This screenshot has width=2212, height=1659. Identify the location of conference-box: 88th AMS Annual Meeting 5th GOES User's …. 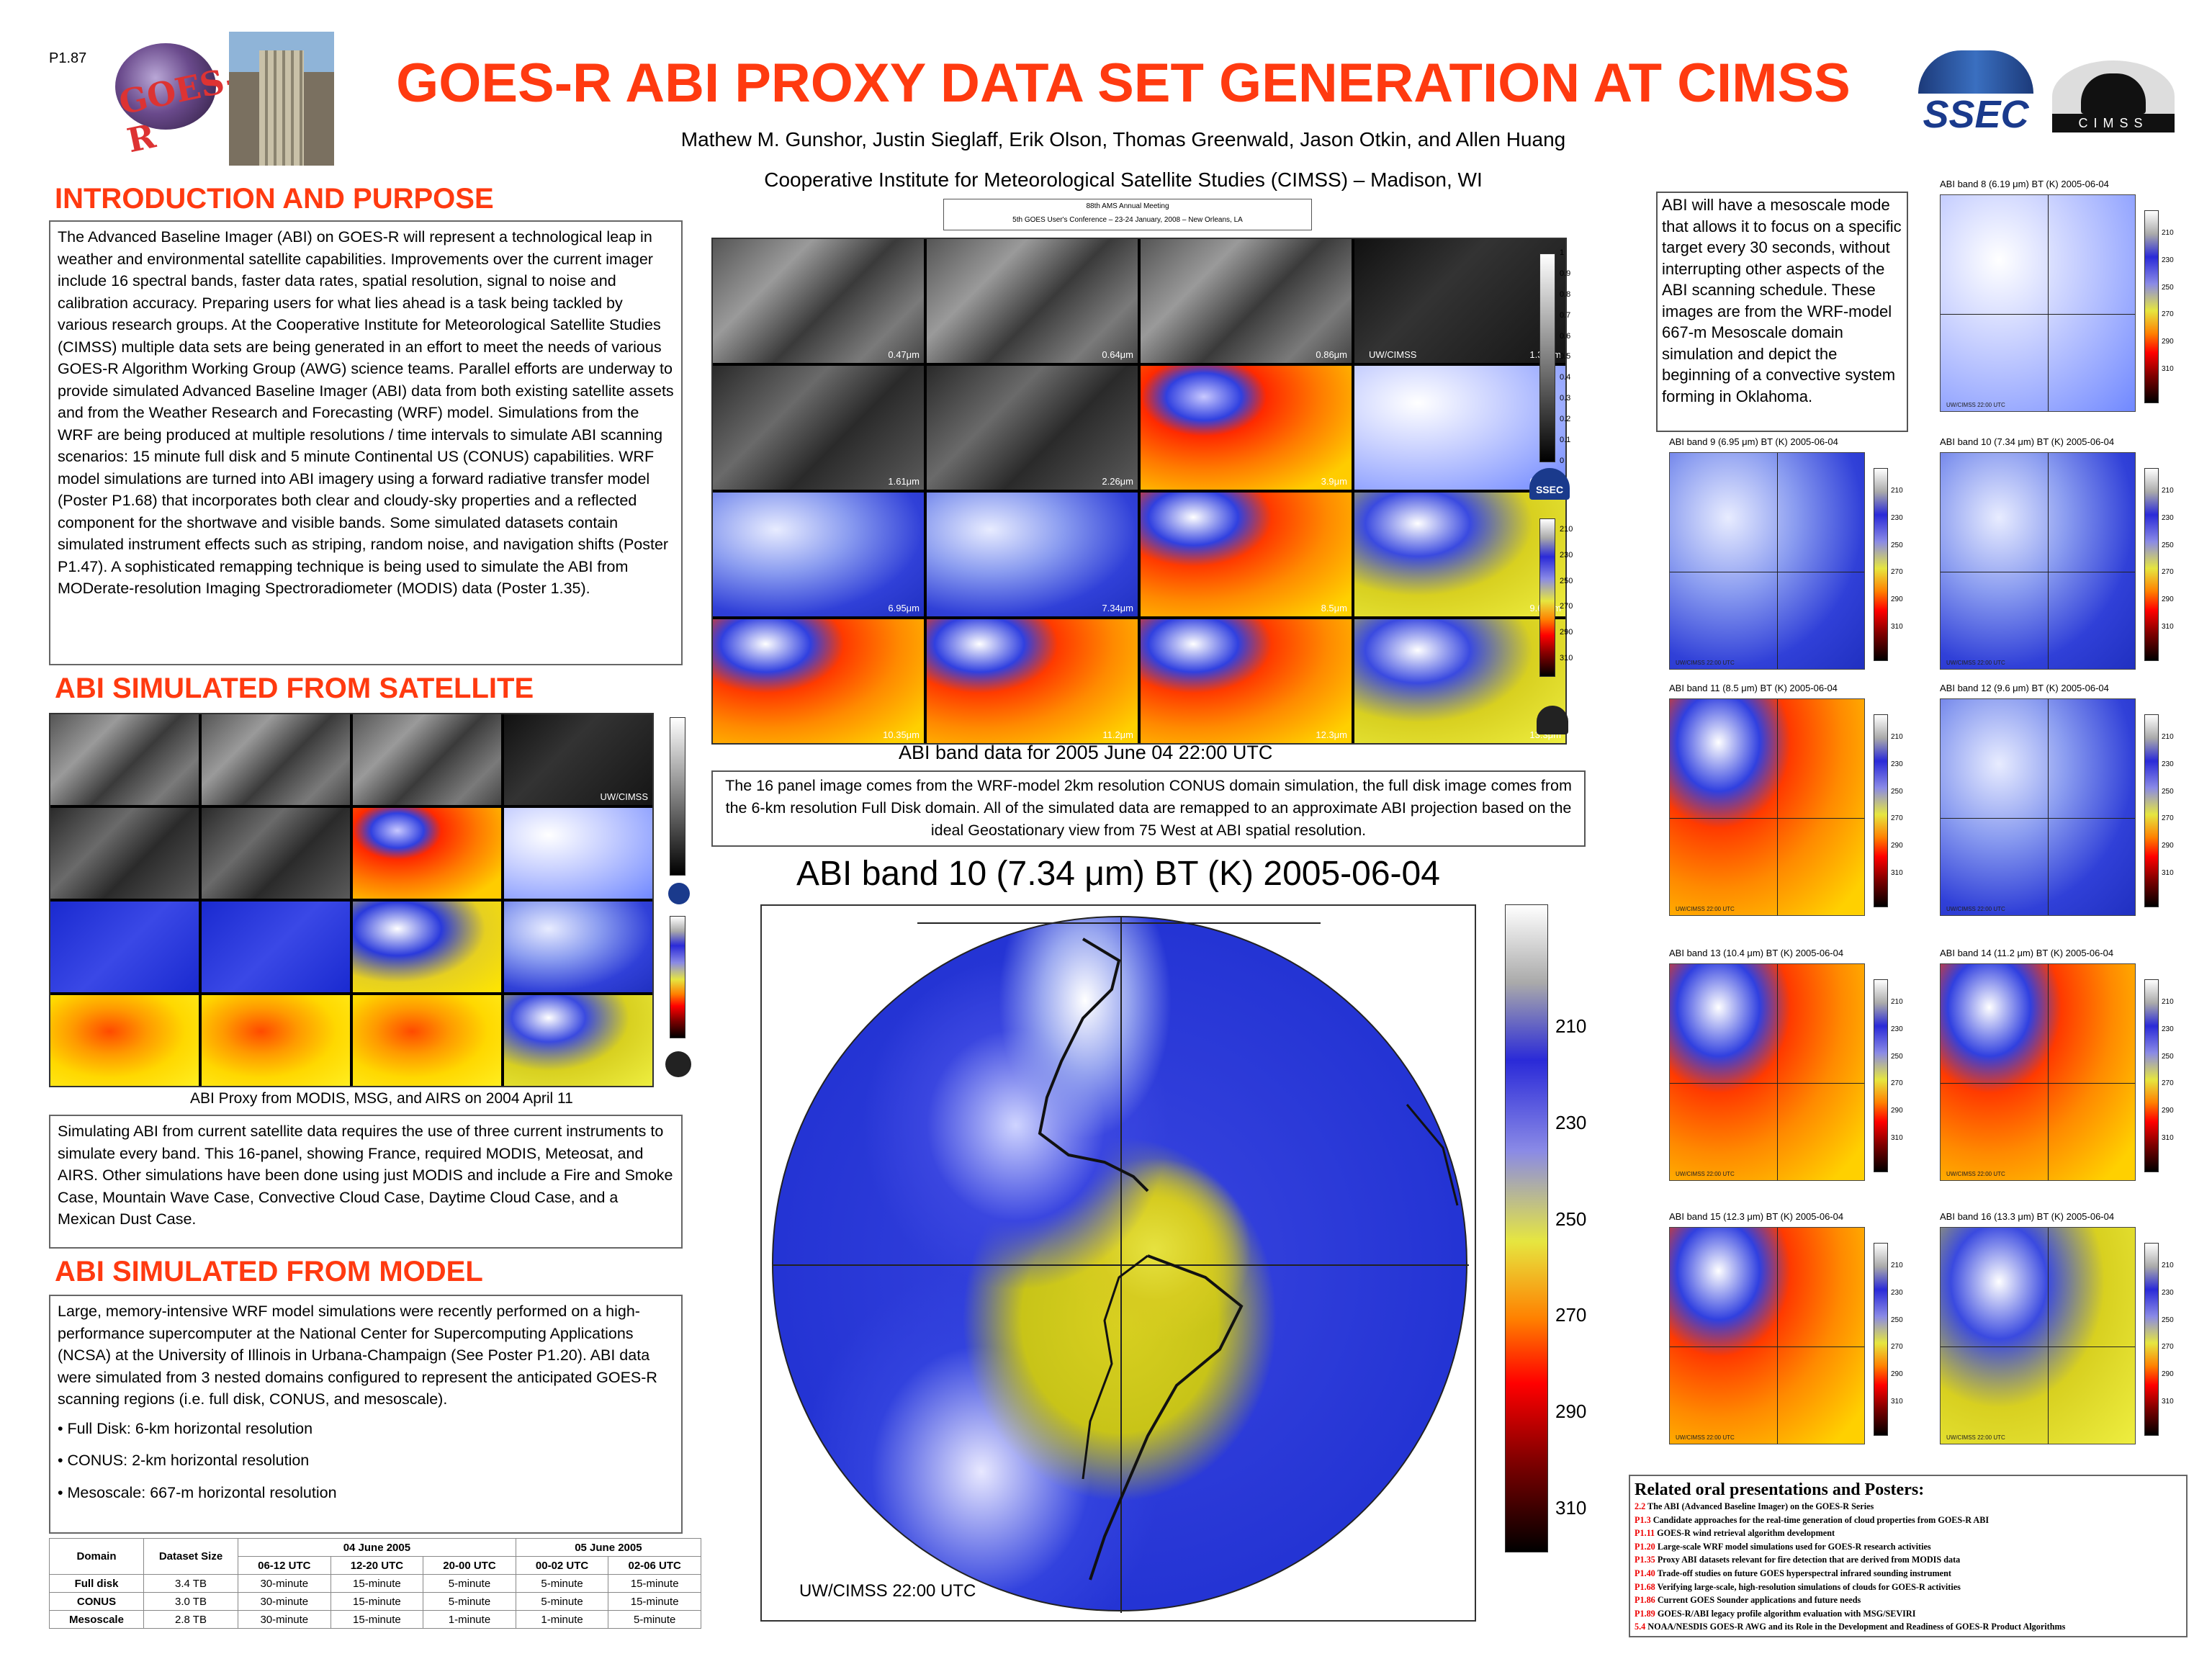
(1127, 215).